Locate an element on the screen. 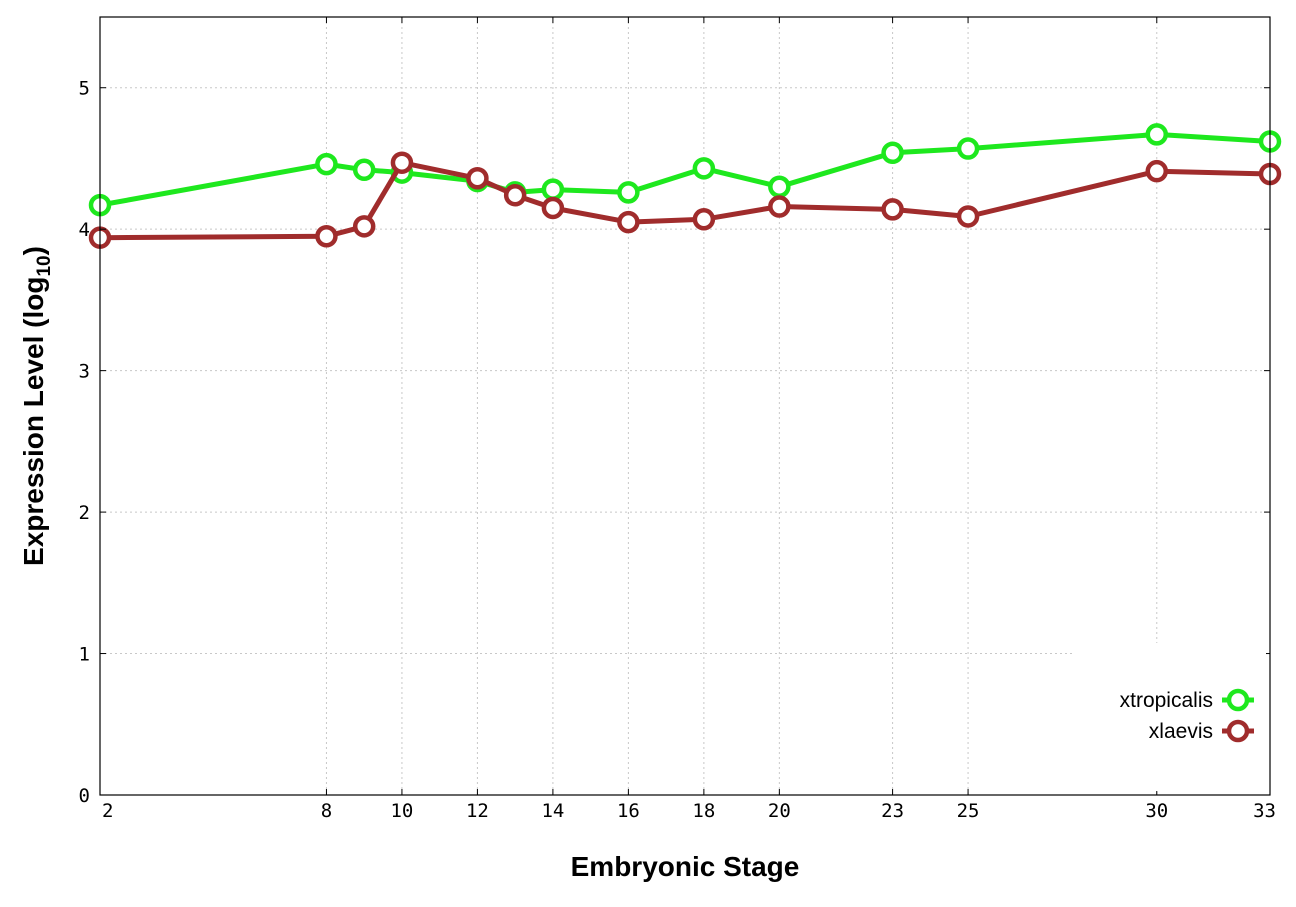 This screenshot has width=1296, height=907. legend: xtropicalis xlaevis is located at coordinates (1169, 717).